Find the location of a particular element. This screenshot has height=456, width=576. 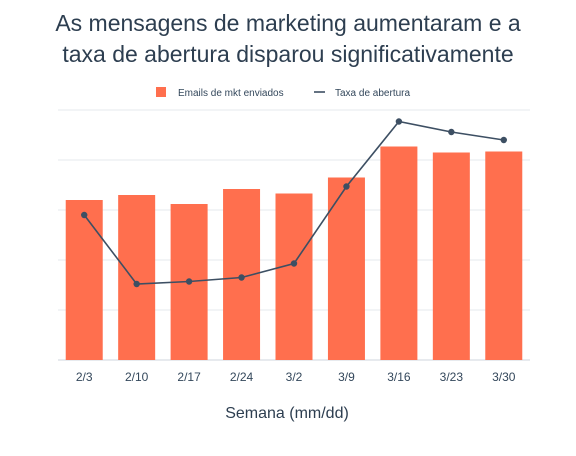

x-axis-tick-labels: 2/3 2/10 2/17 2/24 3/2 3/9 3/16 3/23 3/30 is located at coordinates (296, 377).